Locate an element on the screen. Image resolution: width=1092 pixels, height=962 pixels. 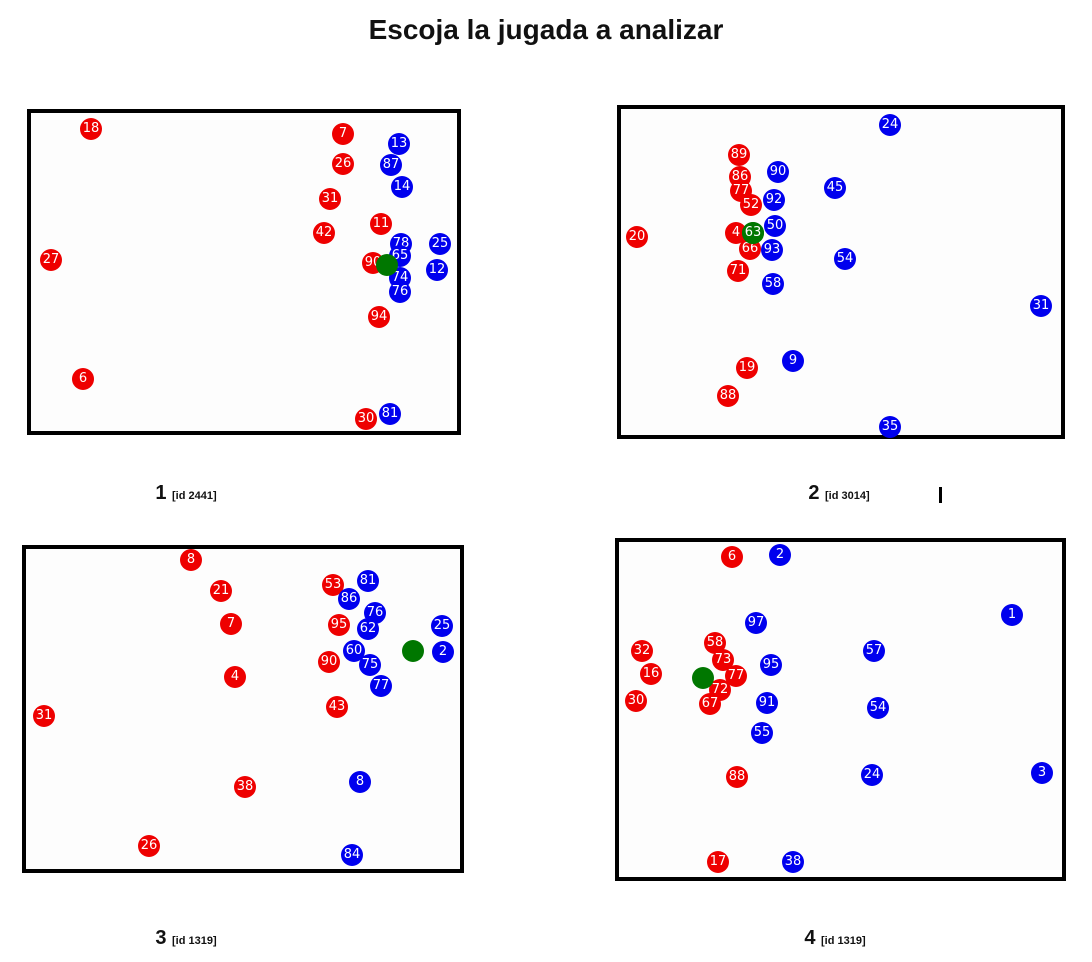
player-green-63: 63 is located at coordinates (753, 233).